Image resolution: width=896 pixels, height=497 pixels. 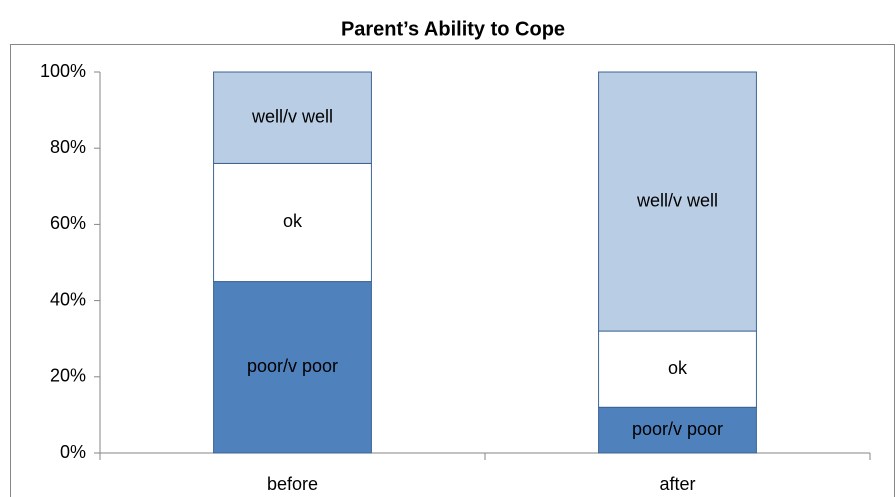 I want to click on y-tick-label: 0%, so click(x=73, y=452).